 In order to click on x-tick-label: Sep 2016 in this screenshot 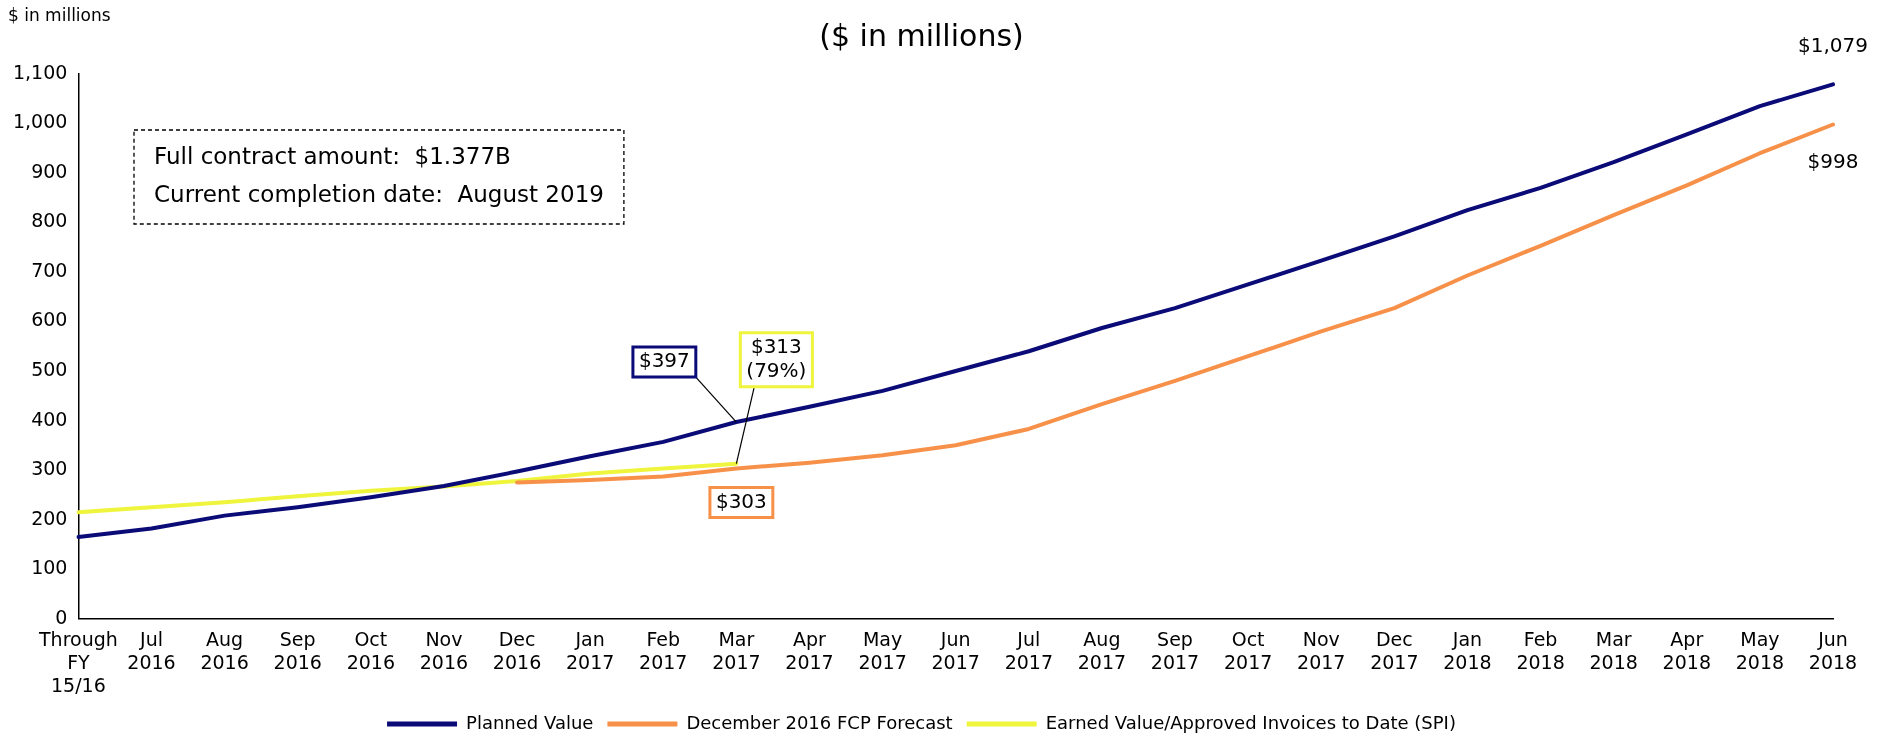, I will do `click(297, 650)`.